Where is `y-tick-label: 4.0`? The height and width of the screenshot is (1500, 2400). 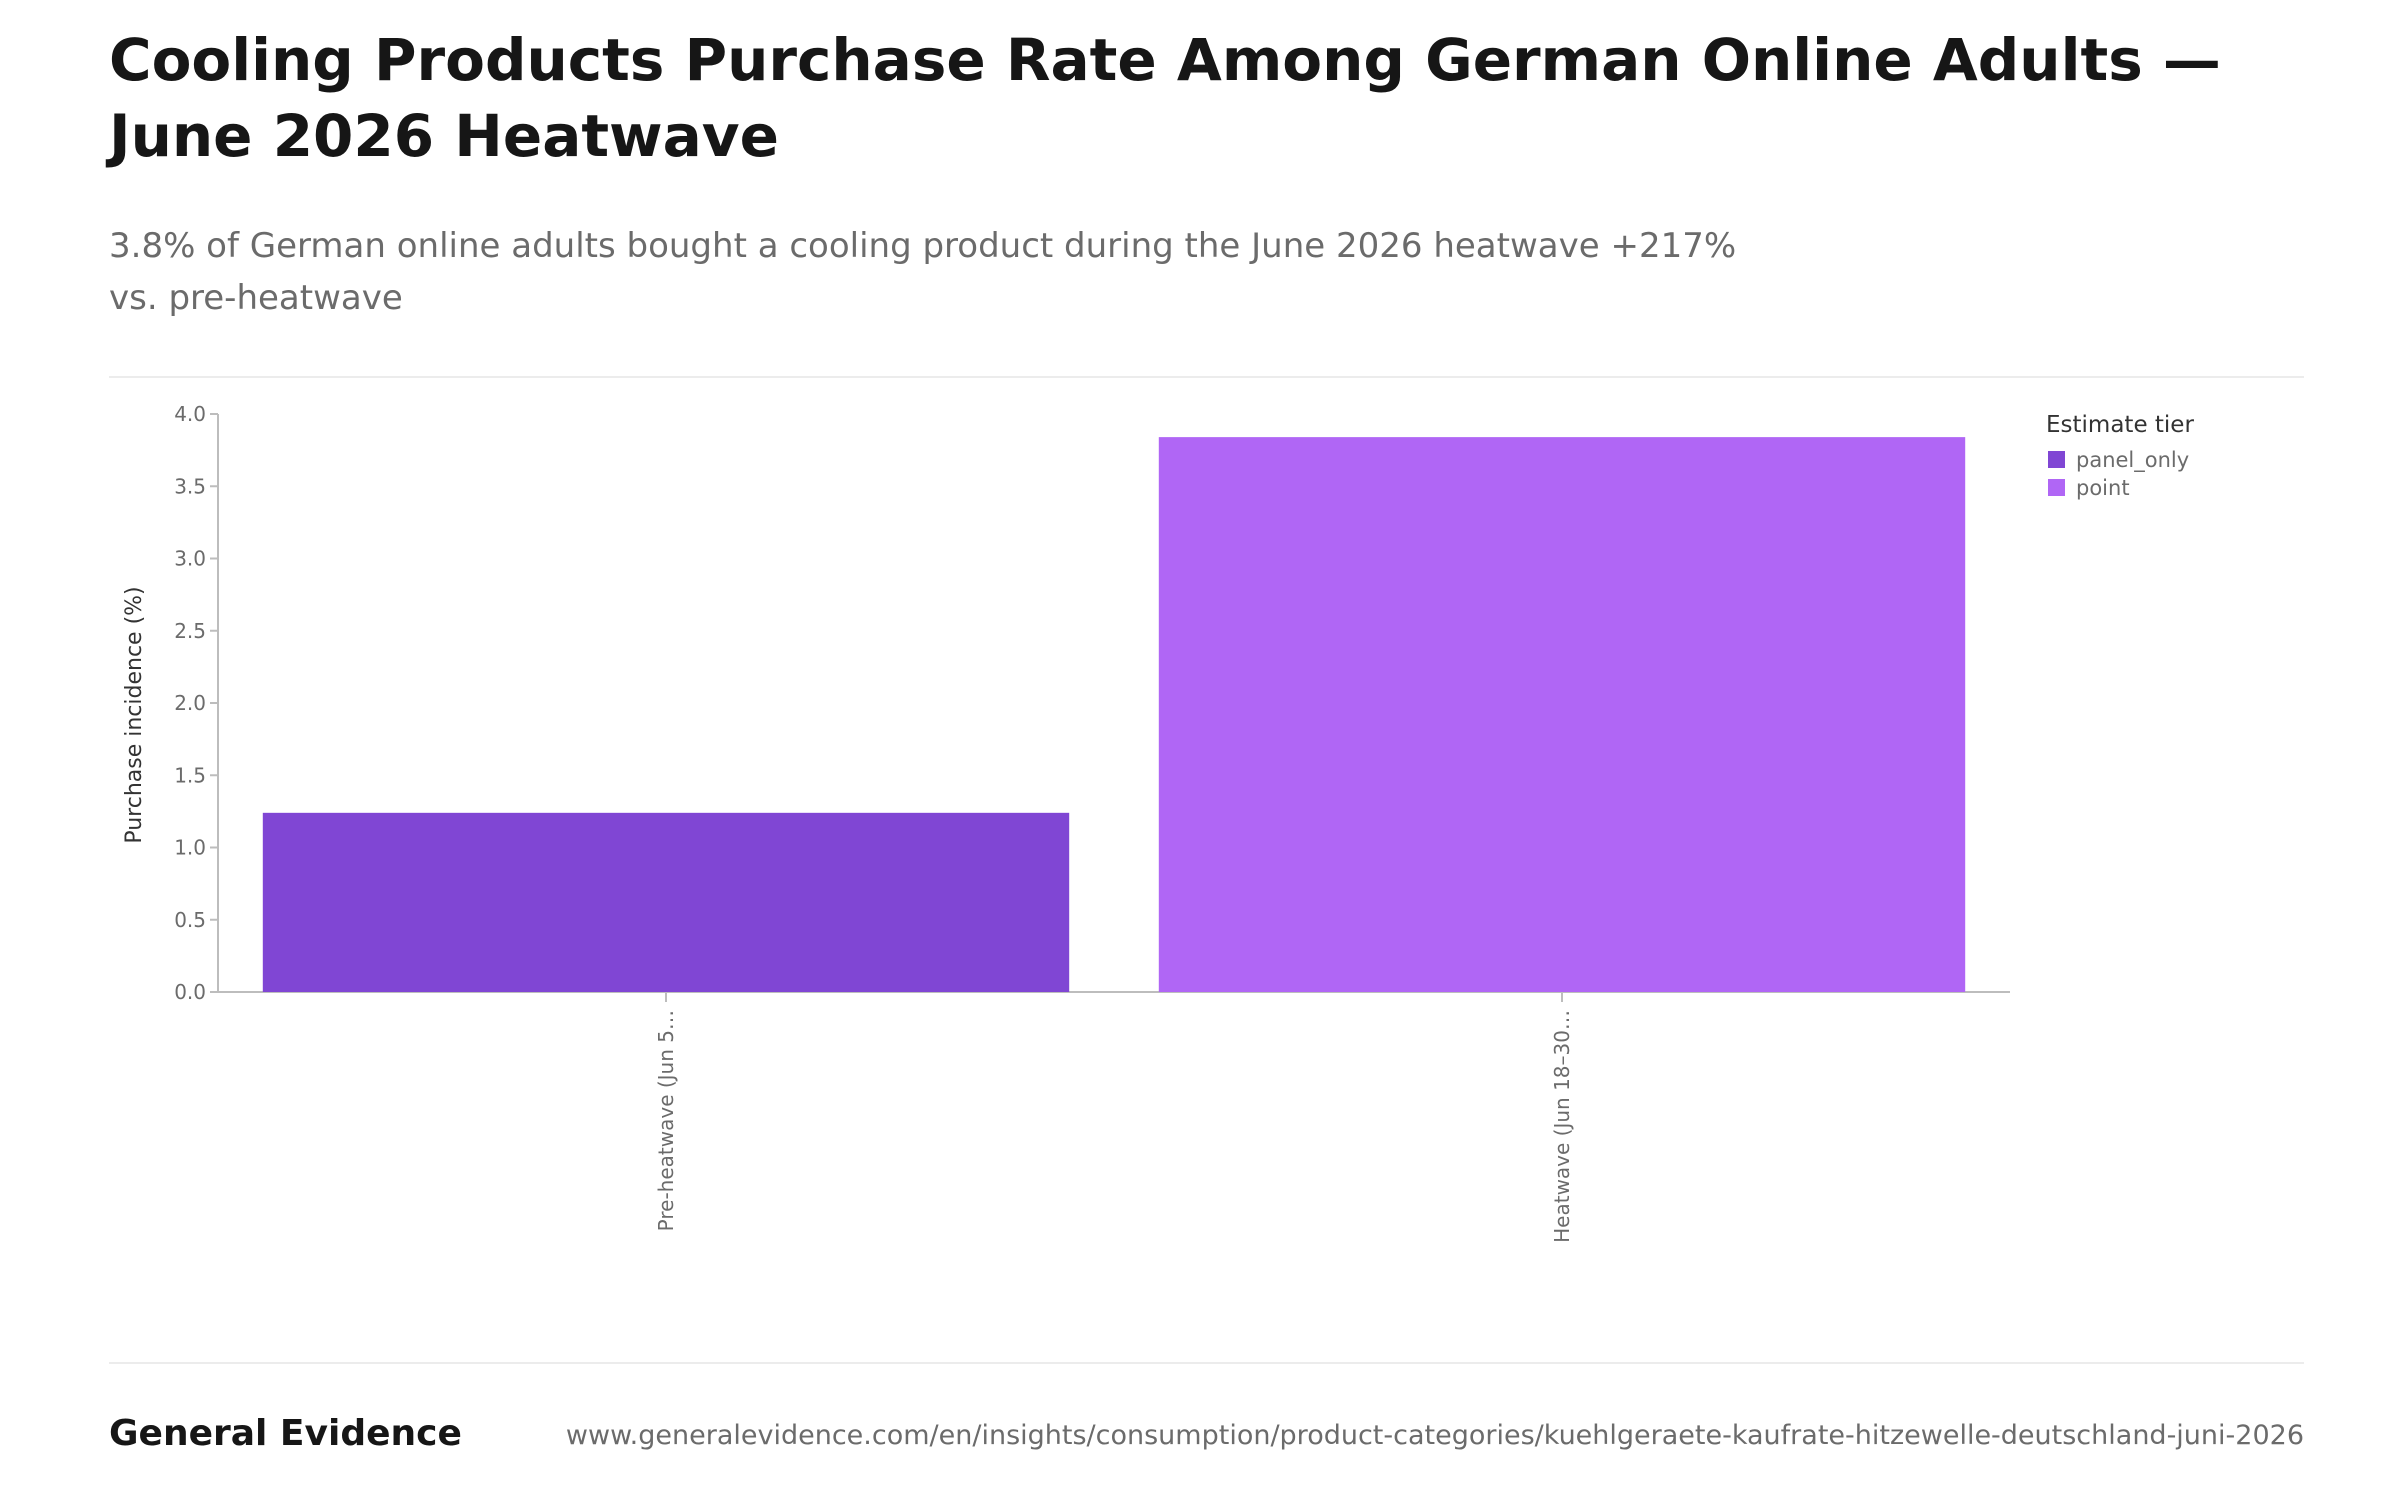
y-tick-label: 4.0 is located at coordinates (190, 414).